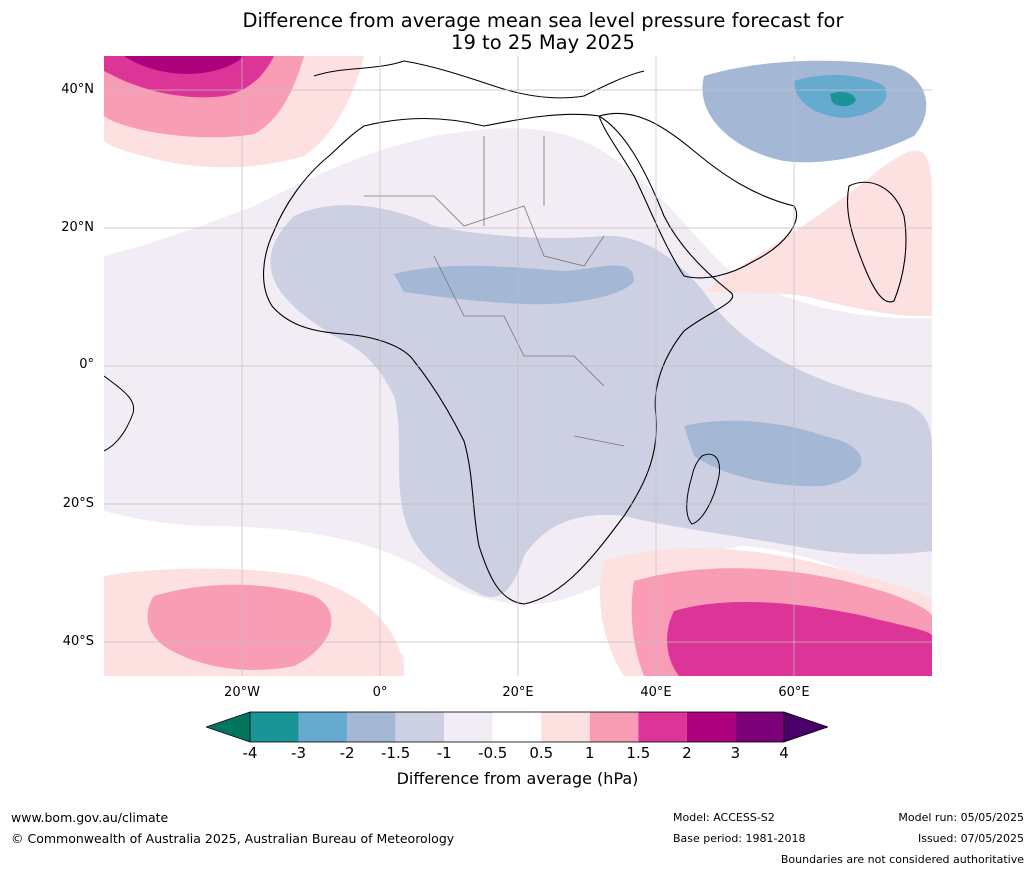  What do you see at coordinates (687, 753) in the screenshot?
I see `colorbar-tick-label: 2` at bounding box center [687, 753].